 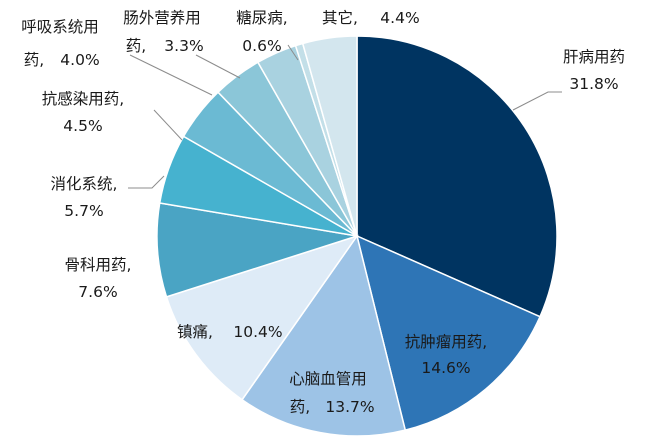 I want to click on slice-value-9: 0.6%, so click(x=261, y=46).